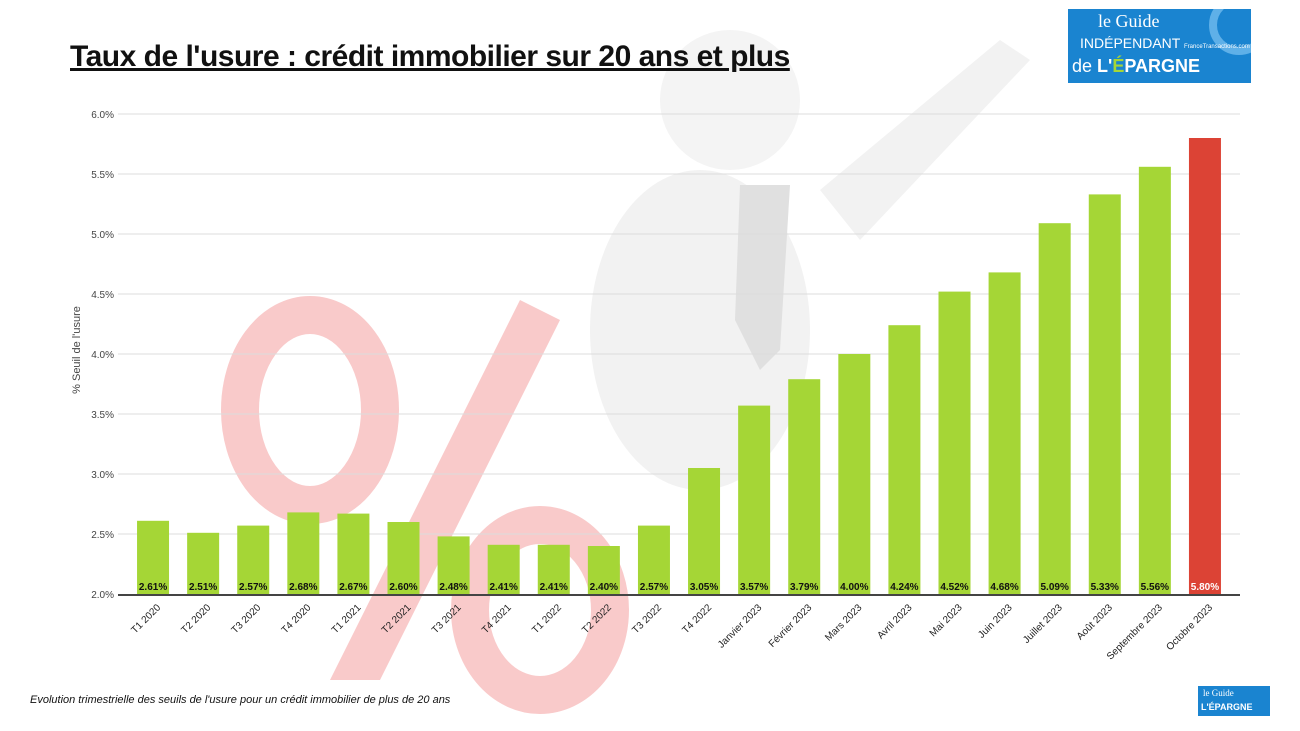  What do you see at coordinates (854, 587) in the screenshot?
I see `data-label: 4.00%` at bounding box center [854, 587].